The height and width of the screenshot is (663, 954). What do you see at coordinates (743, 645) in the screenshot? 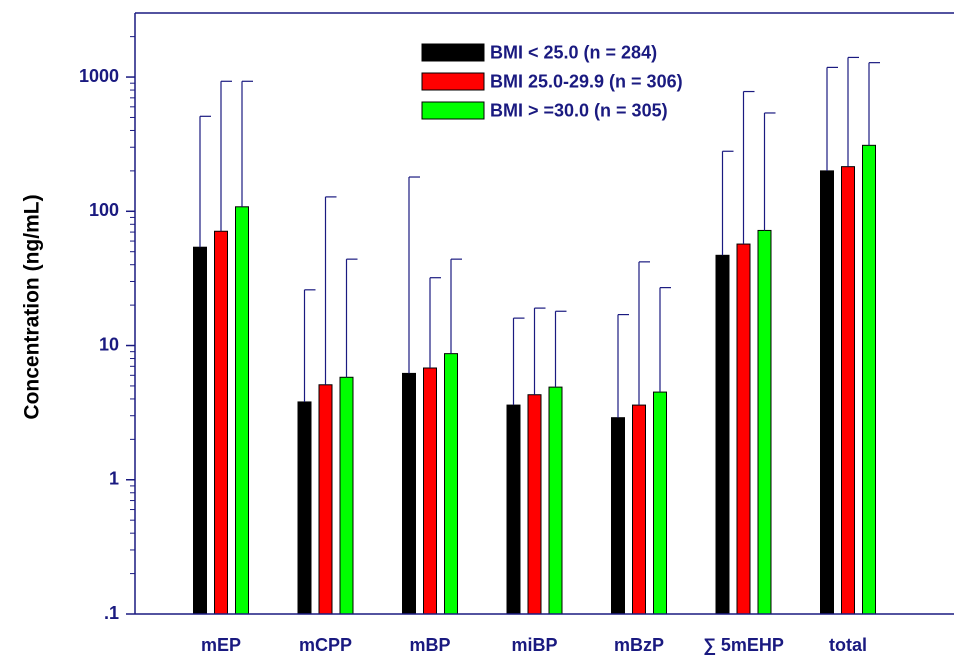
I see `x-tick-label: ∑ 5mEHP` at bounding box center [743, 645].